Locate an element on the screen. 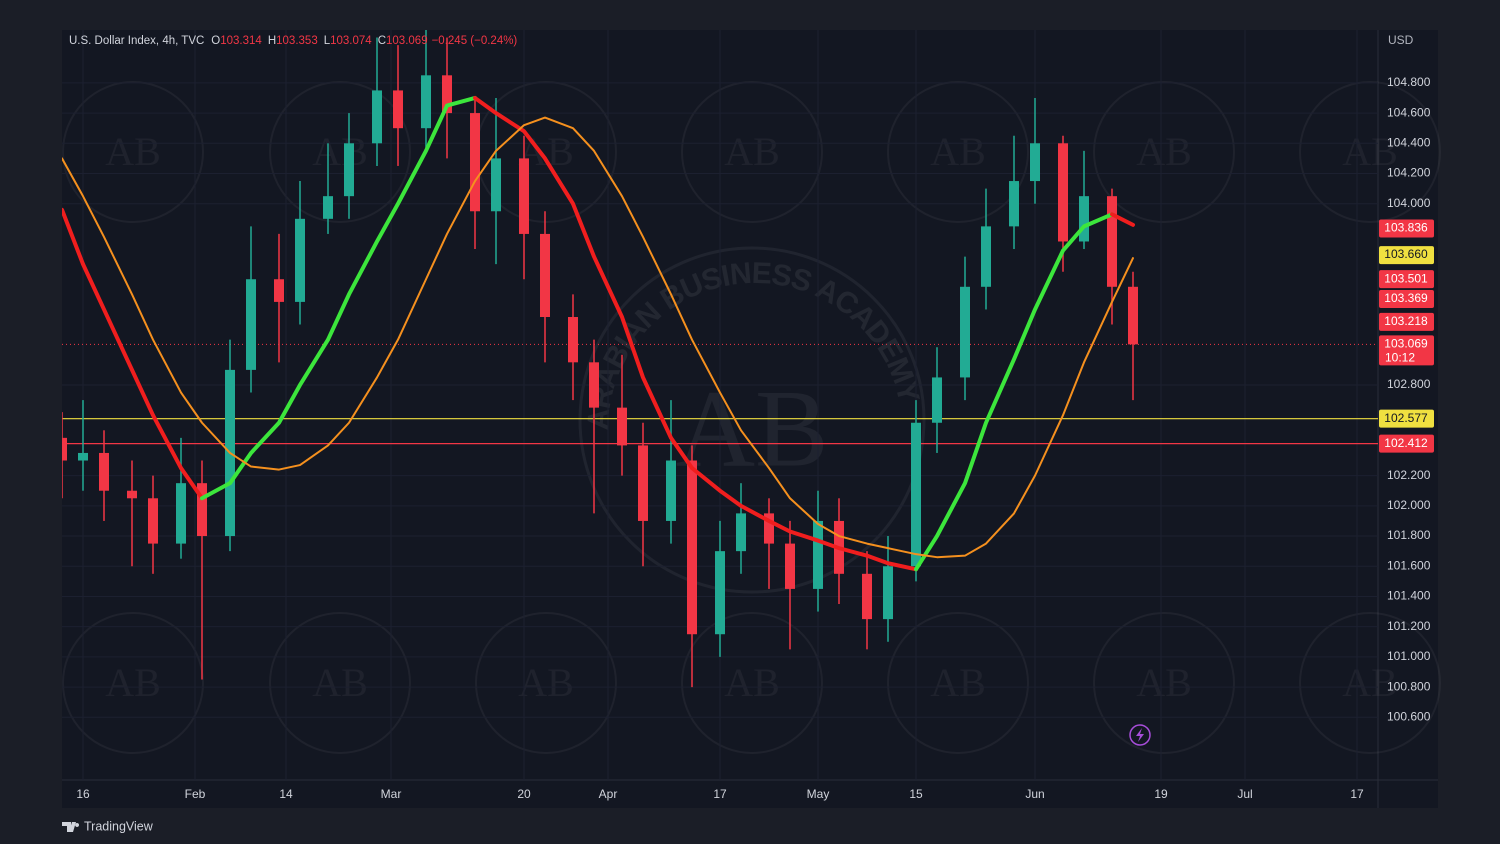  currency: USD is located at coordinates (1401, 40).